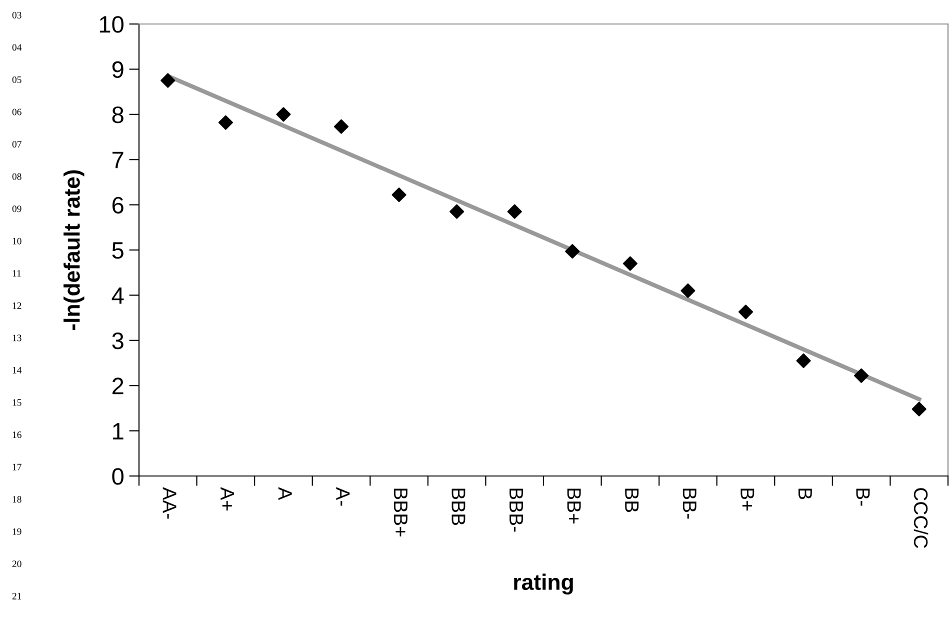 The width and height of the screenshot is (951, 624). I want to click on y-tick-label: 9, so click(118, 69).